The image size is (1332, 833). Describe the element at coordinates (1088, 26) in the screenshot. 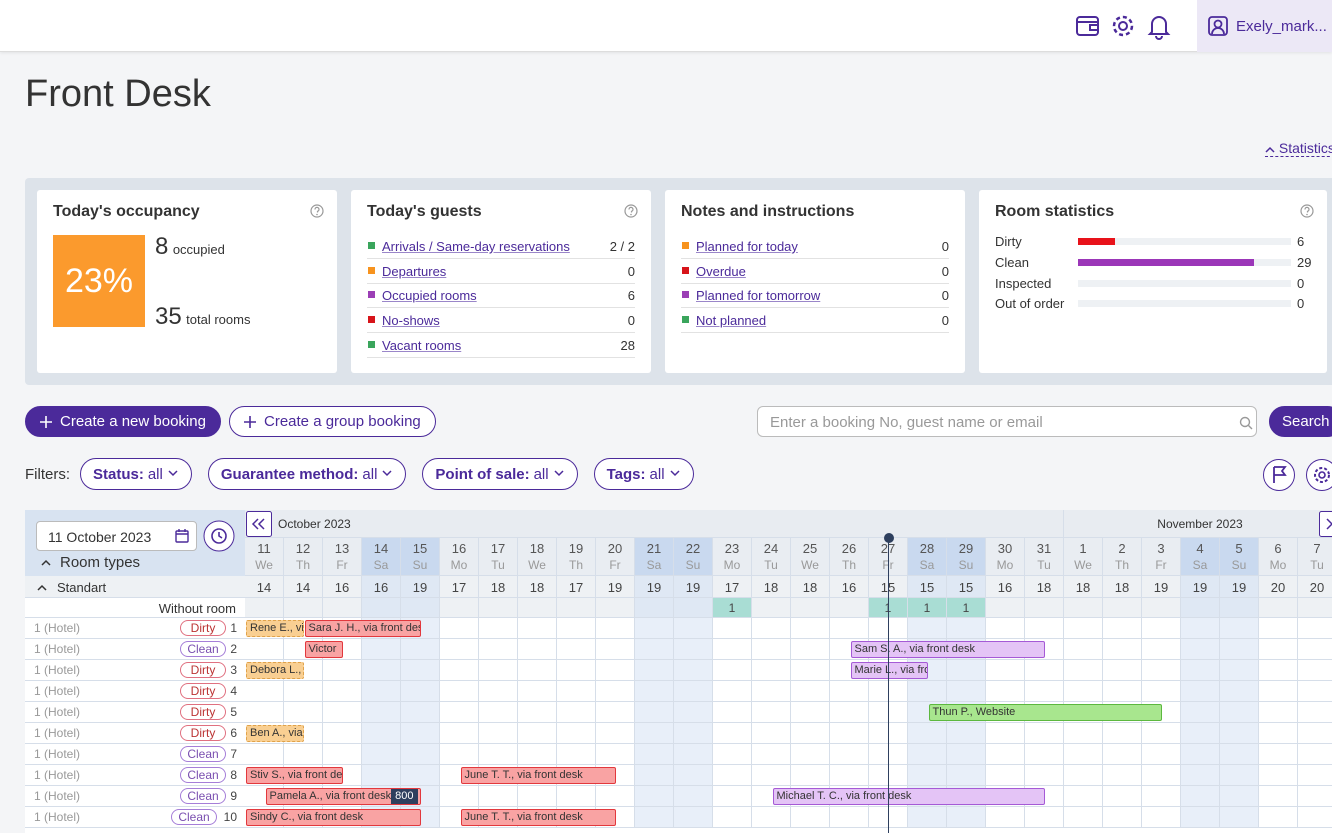

I see `wallet-icon` at that location.